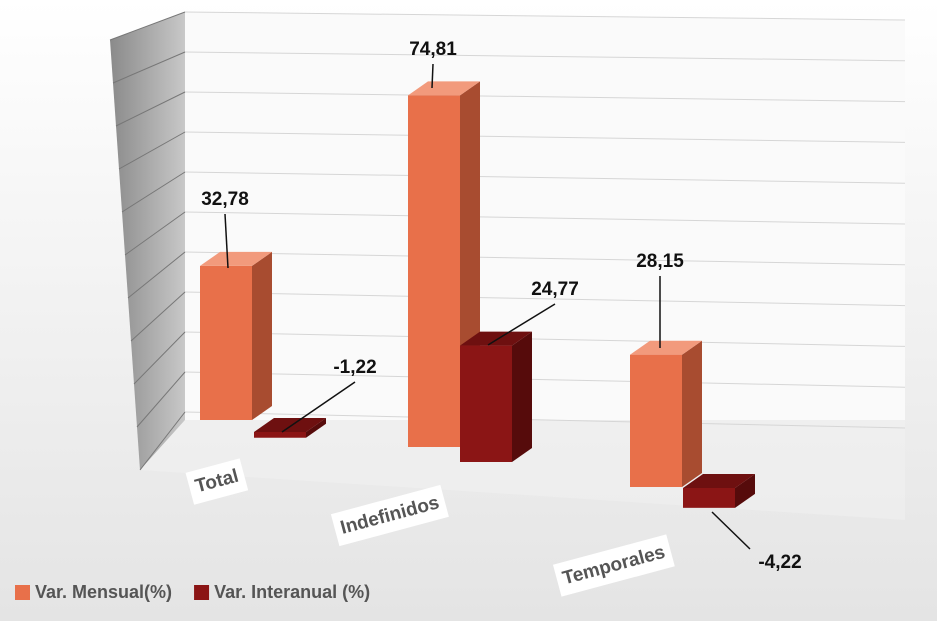 This screenshot has width=937, height=621. Describe the element at coordinates (292, 592) in the screenshot. I see `legend-label: Var. Interanual (%)` at that location.